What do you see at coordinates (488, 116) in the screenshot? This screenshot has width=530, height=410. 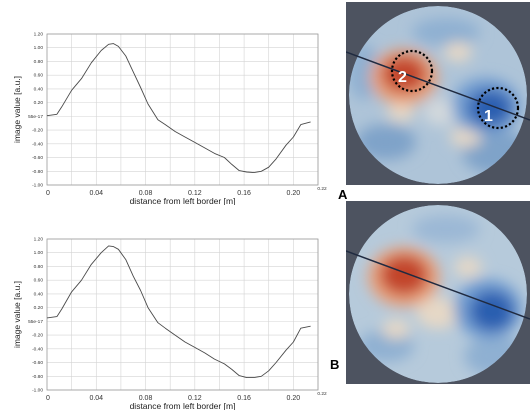 I see `marker-1-label: 1` at bounding box center [488, 116].